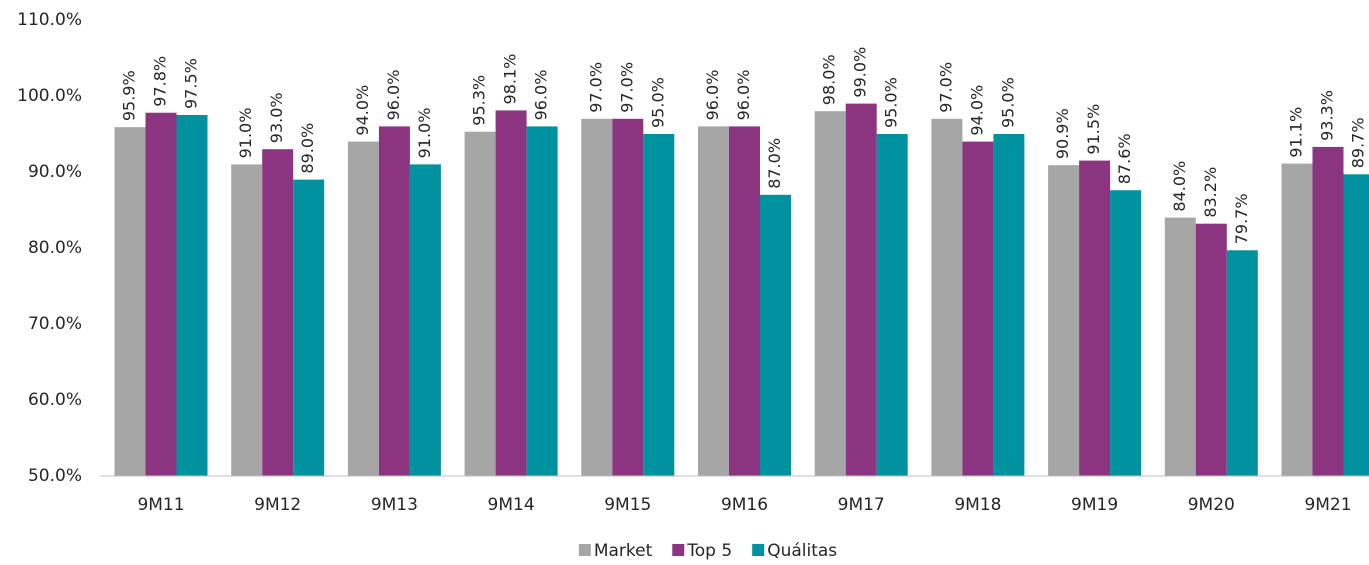 This screenshot has width=1369, height=565. I want to click on value-label: 84.0%, so click(1179, 186).